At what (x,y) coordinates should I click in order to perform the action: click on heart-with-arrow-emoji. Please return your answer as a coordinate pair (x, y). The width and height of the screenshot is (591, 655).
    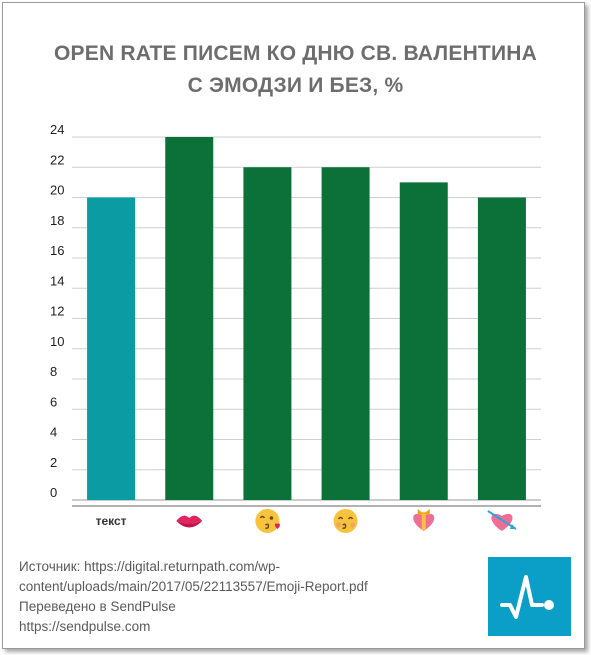
    Looking at the image, I should click on (502, 520).